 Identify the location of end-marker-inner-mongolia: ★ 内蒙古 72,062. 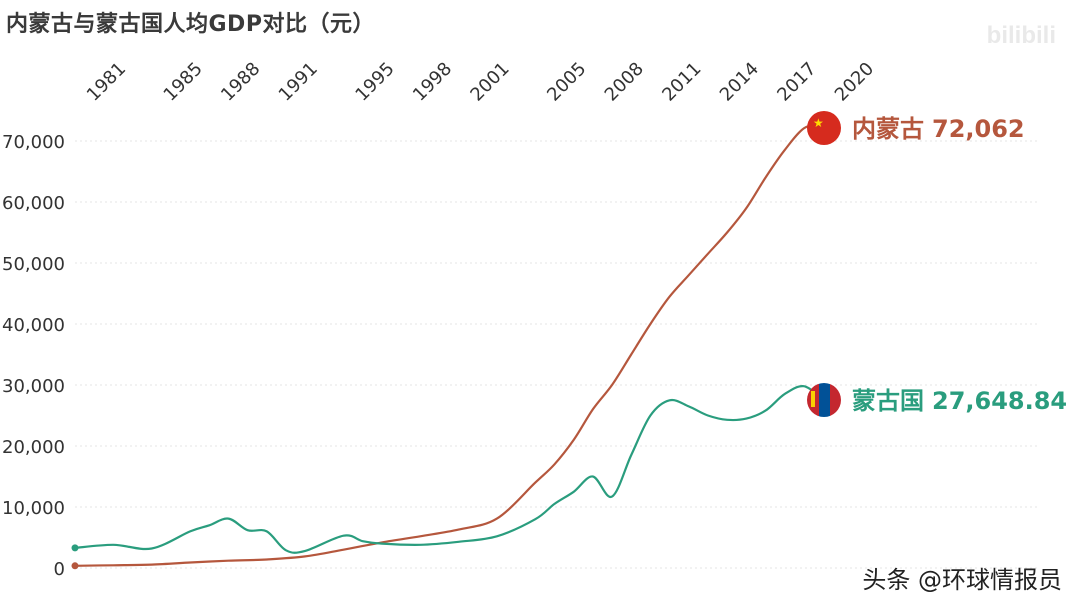
(916, 128).